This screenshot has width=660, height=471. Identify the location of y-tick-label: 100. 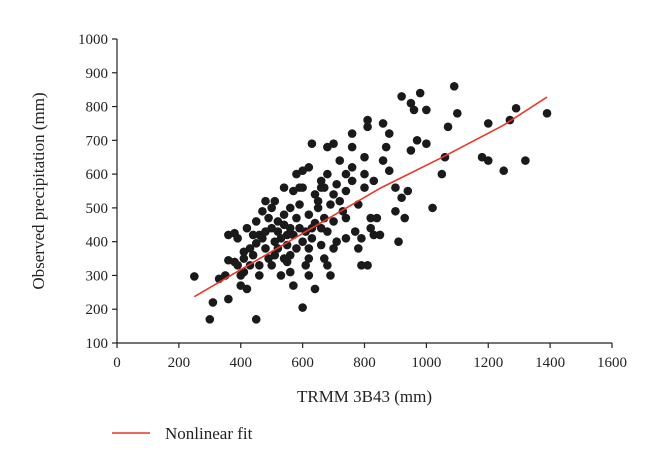
(97, 344).